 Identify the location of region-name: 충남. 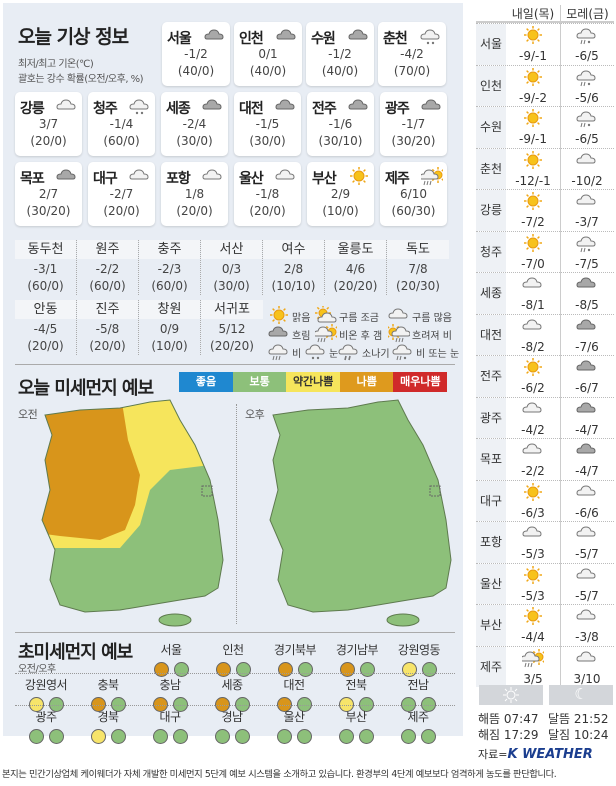
(170, 685).